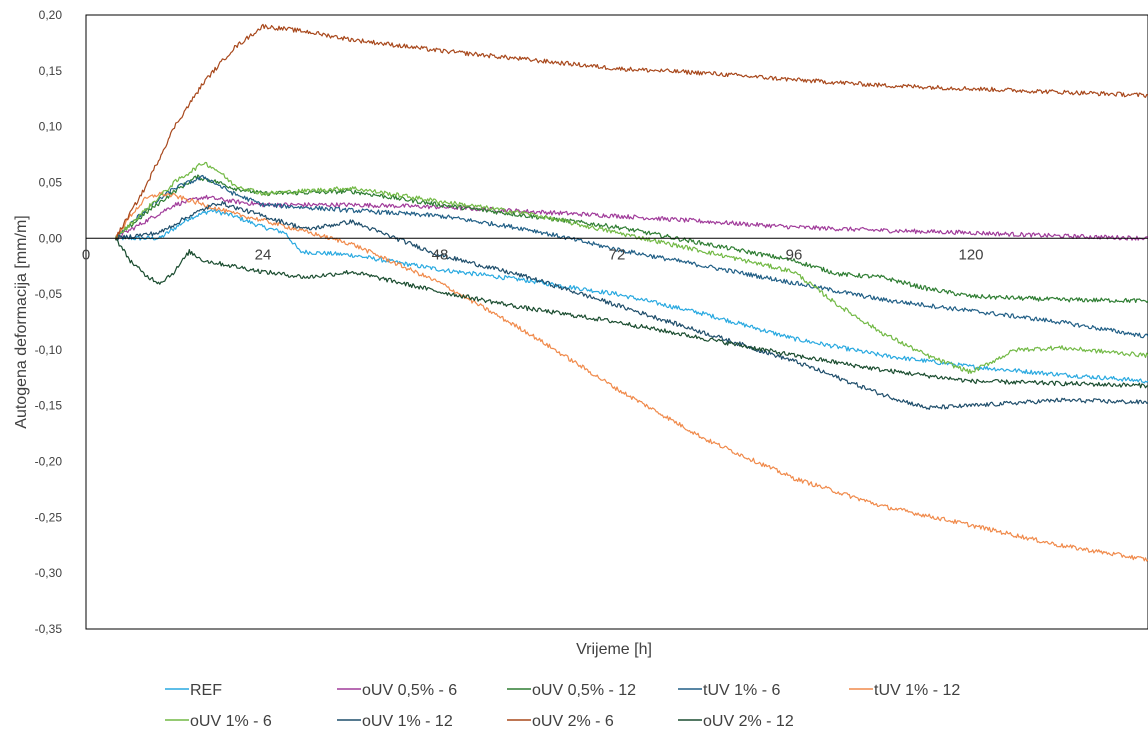 This screenshot has height=733, width=1148. I want to click on legend-label: oUV 1% - 6, so click(231, 721).